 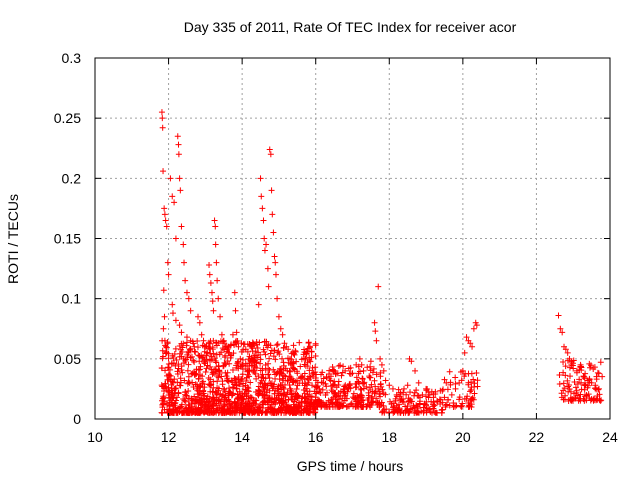 What do you see at coordinates (610, 437) in the screenshot?
I see `x-tick-label: 24` at bounding box center [610, 437].